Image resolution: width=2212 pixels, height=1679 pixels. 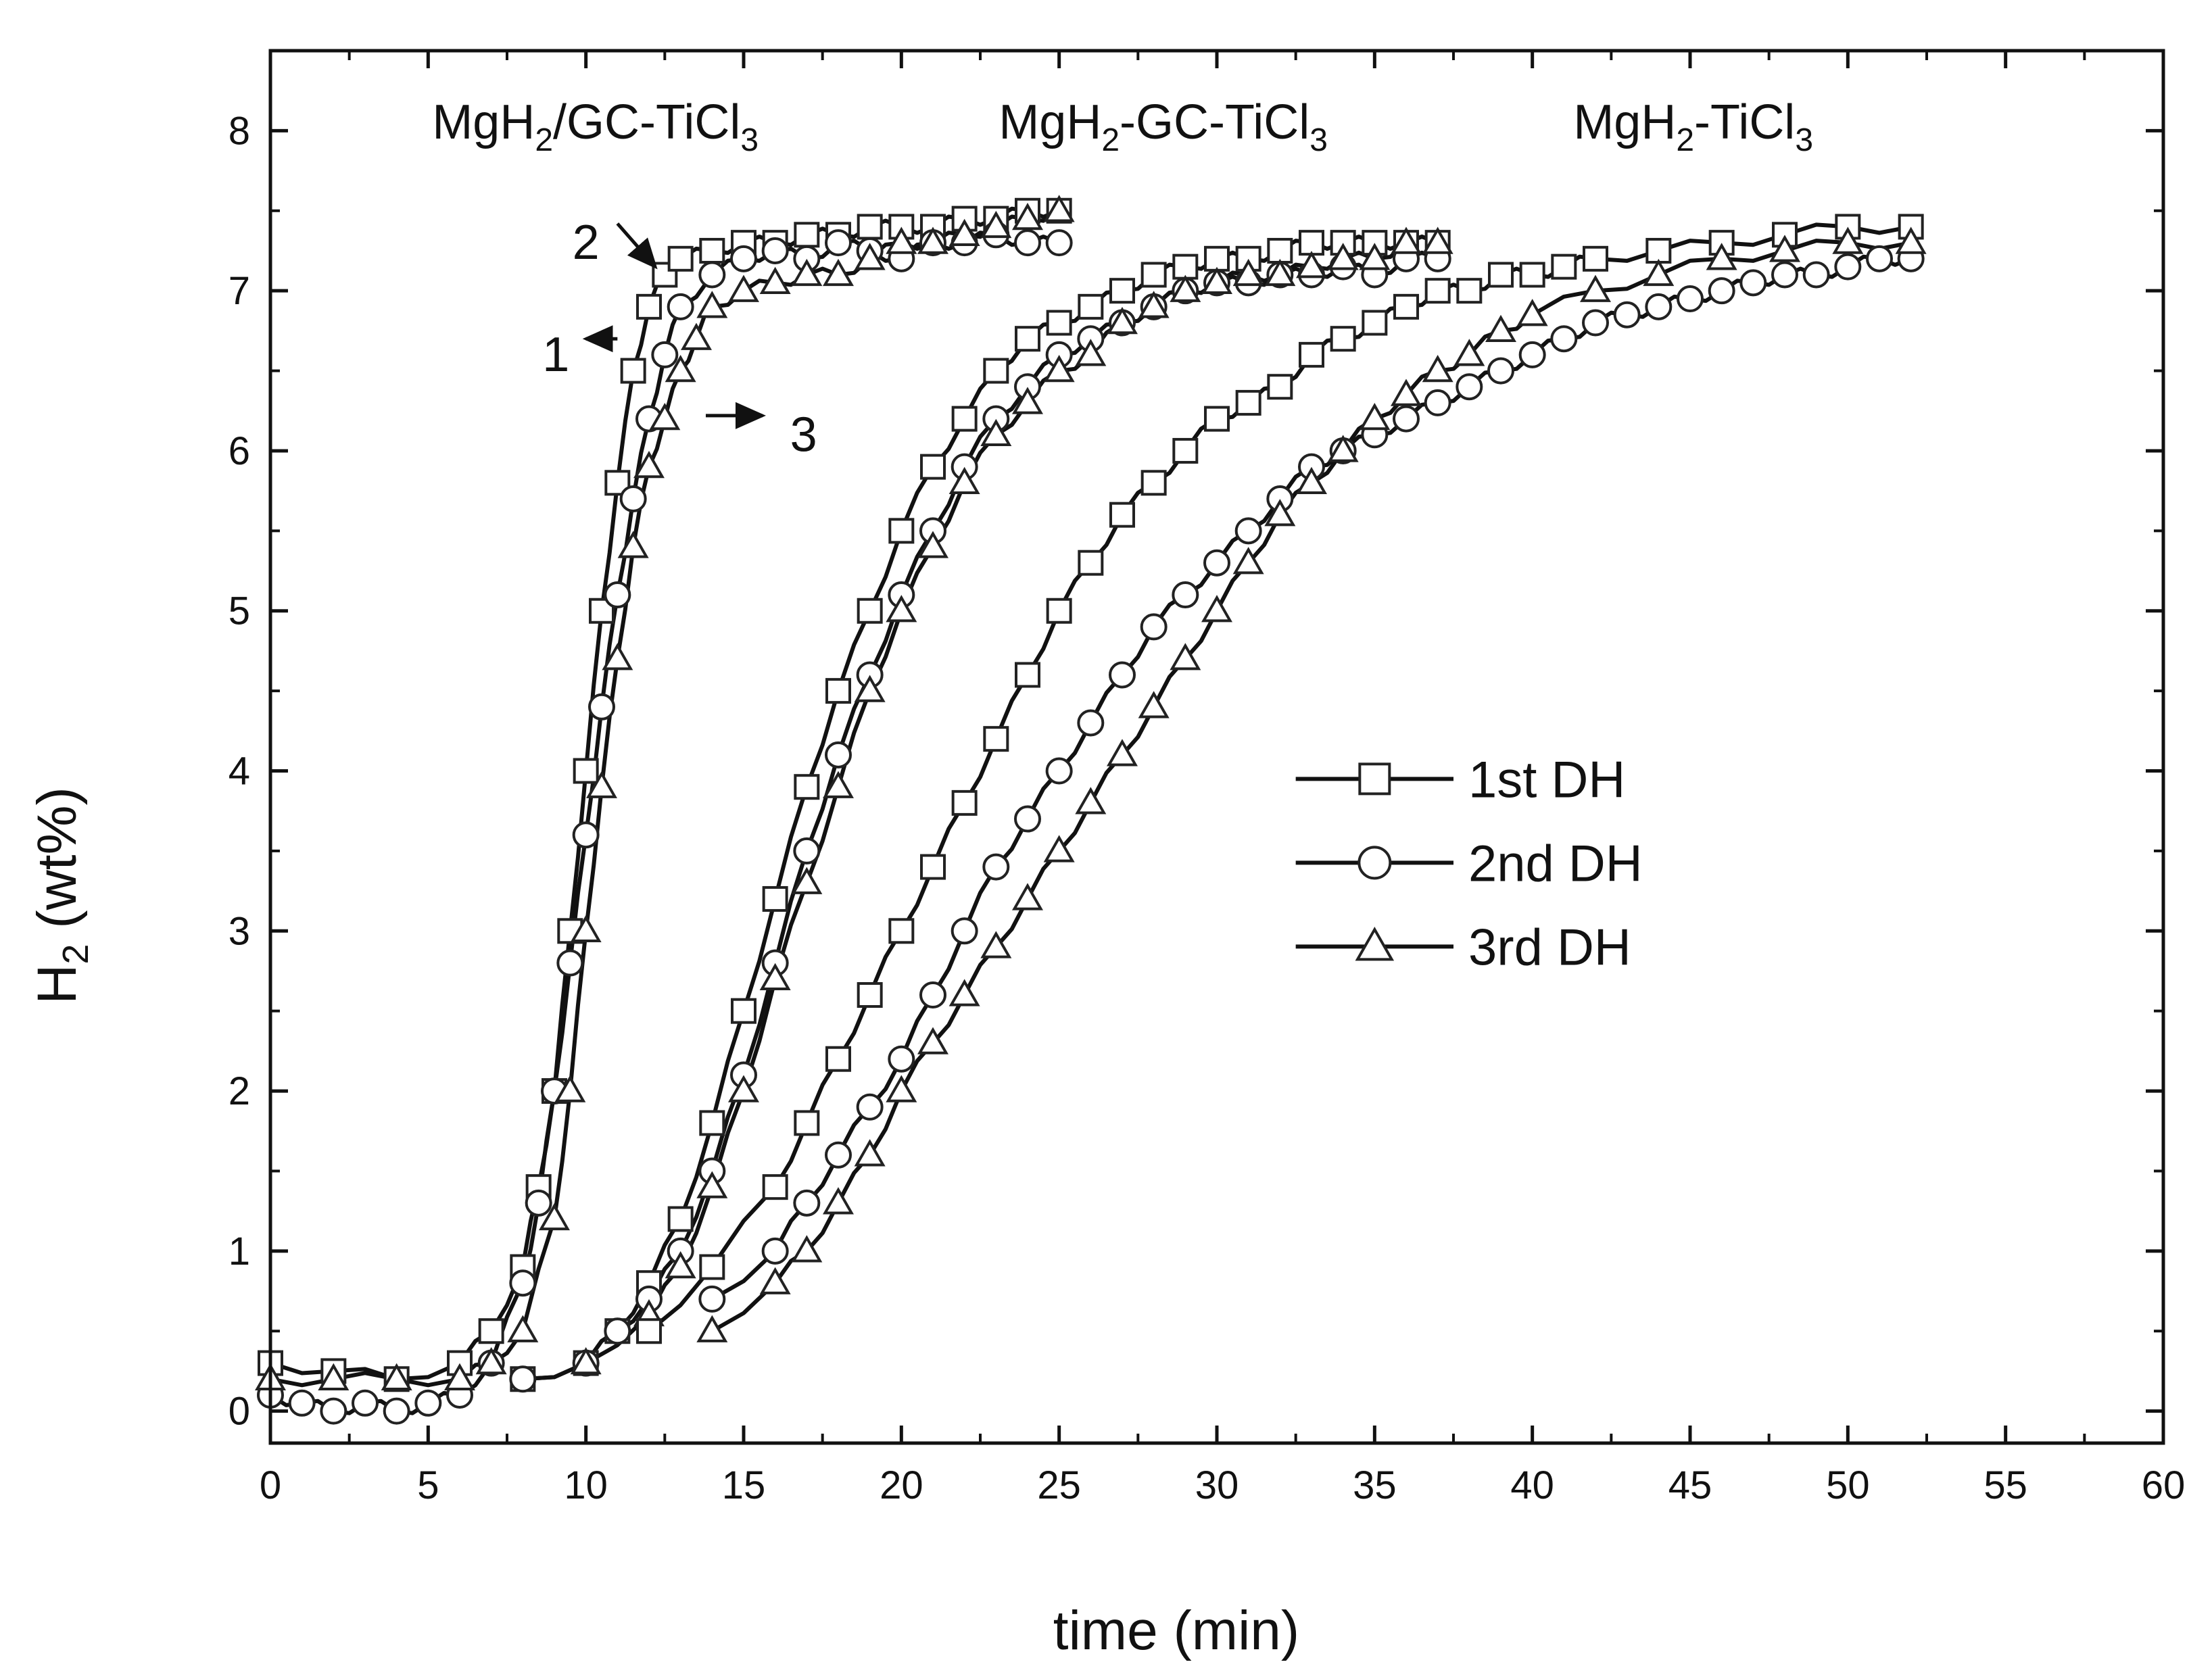 I want to click on x-tick-label: 30, so click(x=1217, y=1485).